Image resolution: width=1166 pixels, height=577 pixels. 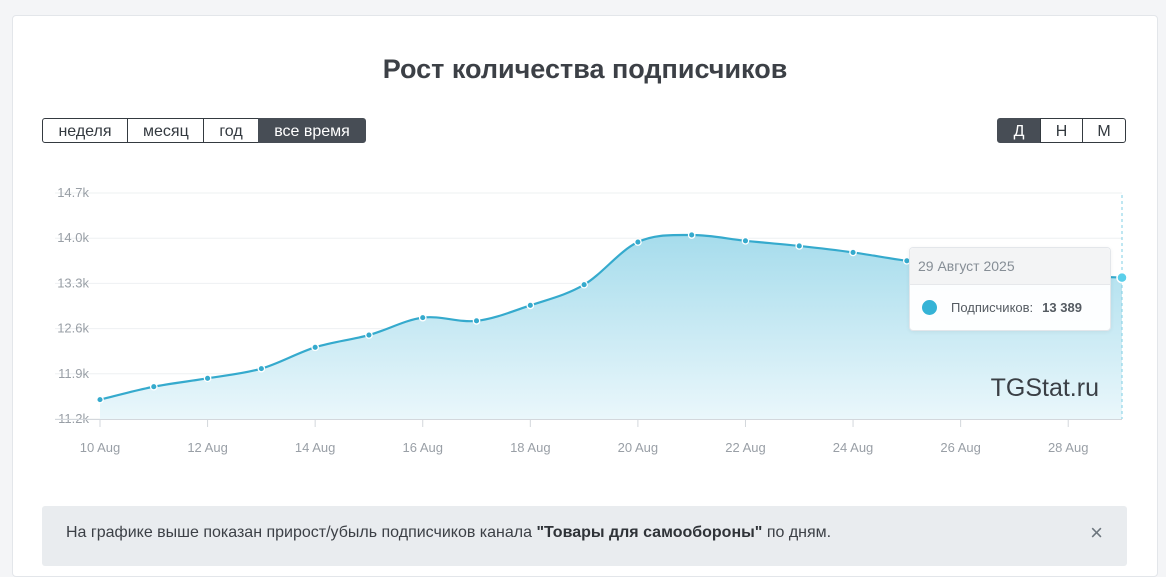 I want to click on granularity-month-button: М, so click(x=1104, y=130).